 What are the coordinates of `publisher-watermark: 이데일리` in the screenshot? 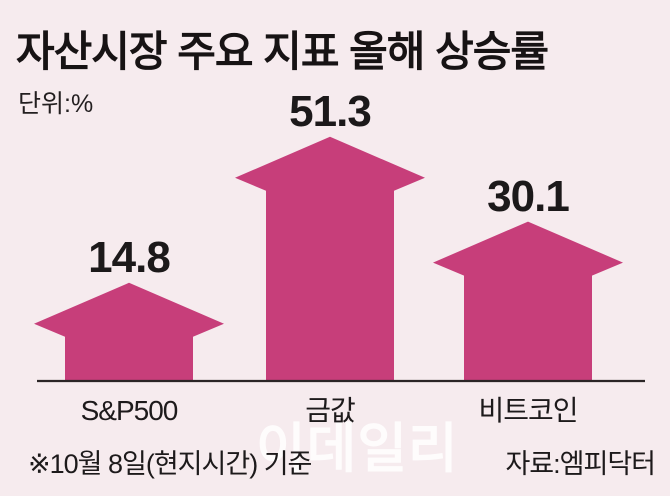 It's located at (357, 449).